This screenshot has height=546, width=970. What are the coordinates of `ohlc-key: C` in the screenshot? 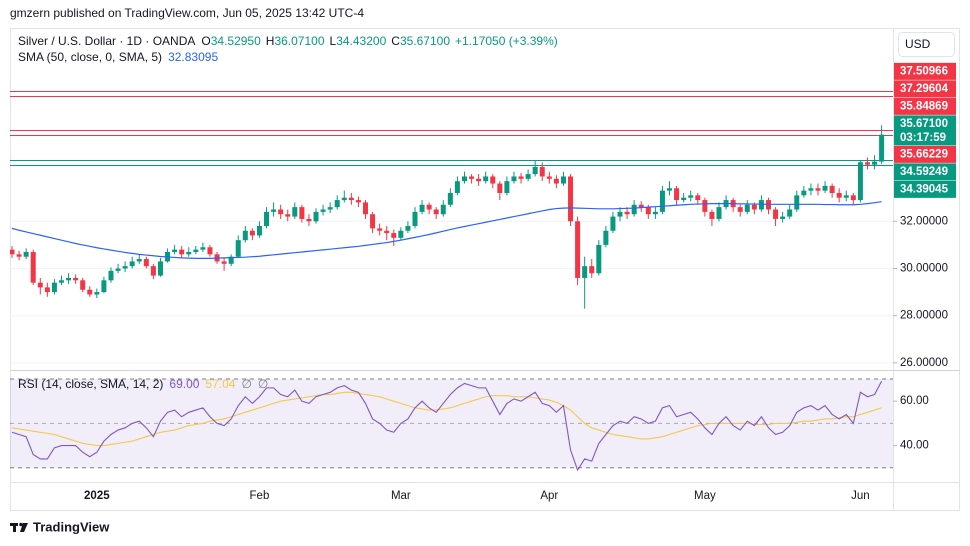 It's located at (395, 41).